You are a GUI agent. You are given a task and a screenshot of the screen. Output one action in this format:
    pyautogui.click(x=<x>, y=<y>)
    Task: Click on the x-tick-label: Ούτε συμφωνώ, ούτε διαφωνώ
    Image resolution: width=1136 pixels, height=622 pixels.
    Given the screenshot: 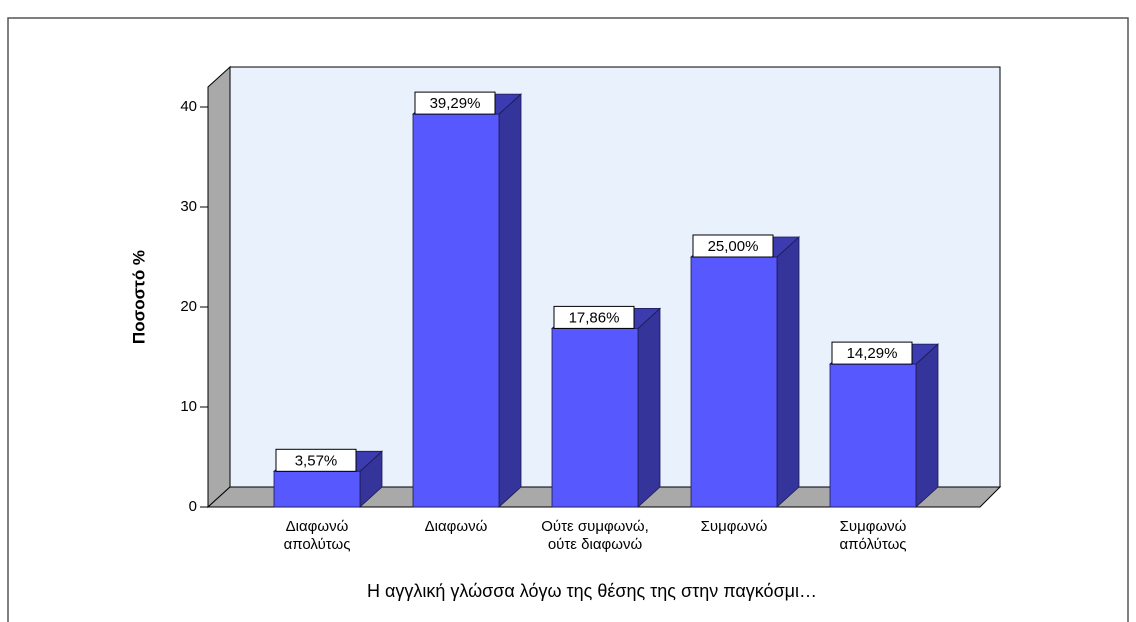 What is the action you would take?
    pyautogui.click(x=595, y=535)
    